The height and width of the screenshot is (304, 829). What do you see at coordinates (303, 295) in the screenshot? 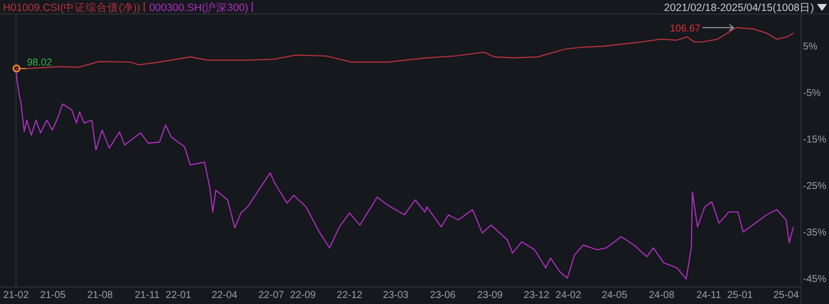
I see `x-tick-label: 22-09` at bounding box center [303, 295].